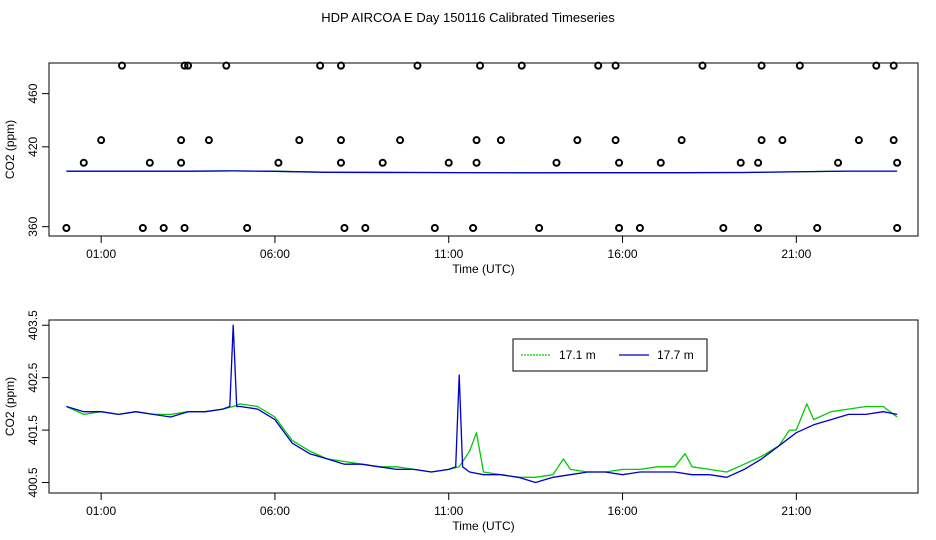 The width and height of the screenshot is (936, 540). I want to click on y-tick-label: 403.5, so click(33, 325).